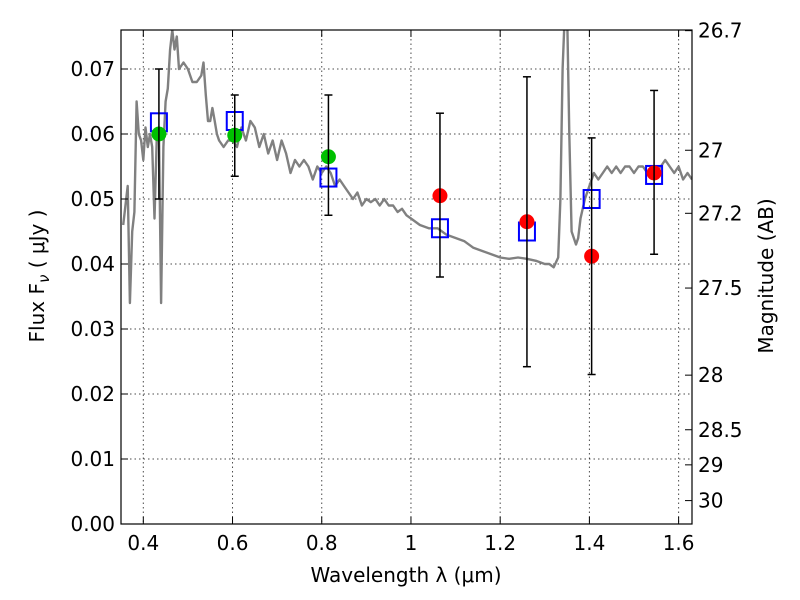 This screenshot has width=800, height=600. Describe the element at coordinates (405, 575) in the screenshot. I see `x-axis-label: Wavelength λ (μm)` at that location.